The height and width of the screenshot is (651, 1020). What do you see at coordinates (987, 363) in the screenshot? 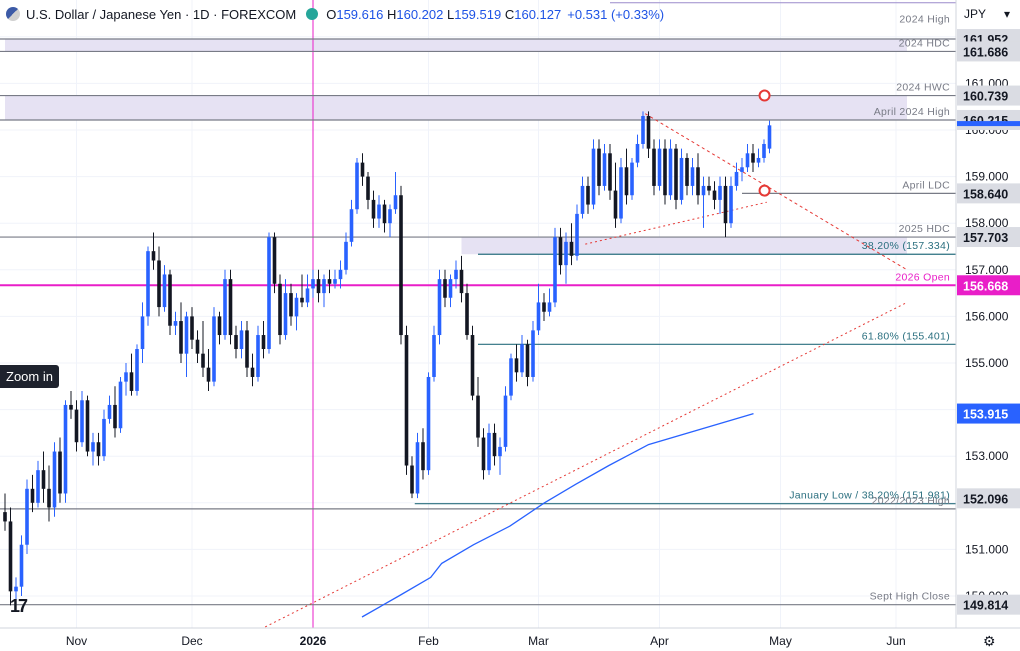
I see `price-tick-label: 155.000` at bounding box center [987, 363].